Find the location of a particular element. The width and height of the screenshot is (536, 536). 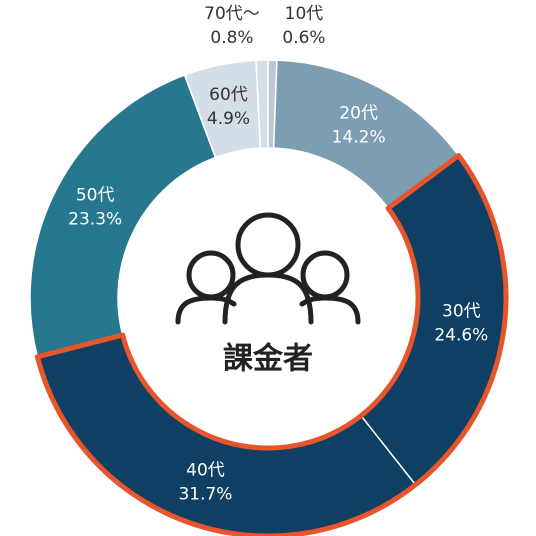

value-label: 24.6% is located at coordinates (461, 335).